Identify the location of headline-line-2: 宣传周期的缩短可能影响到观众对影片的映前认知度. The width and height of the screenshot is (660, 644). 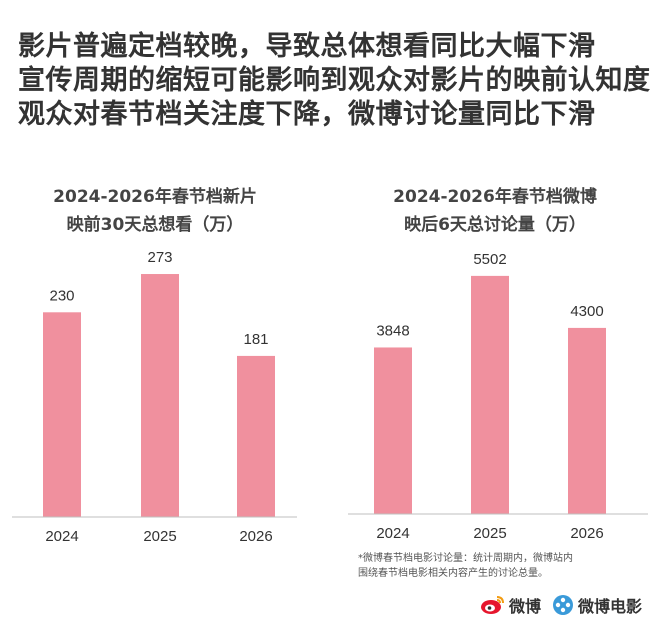
(334, 80).